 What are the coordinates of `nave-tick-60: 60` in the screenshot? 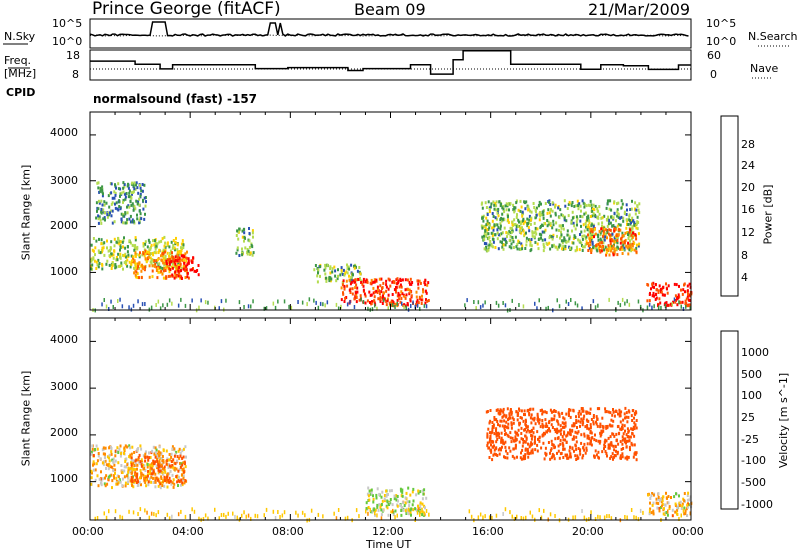 It's located at (714, 55).